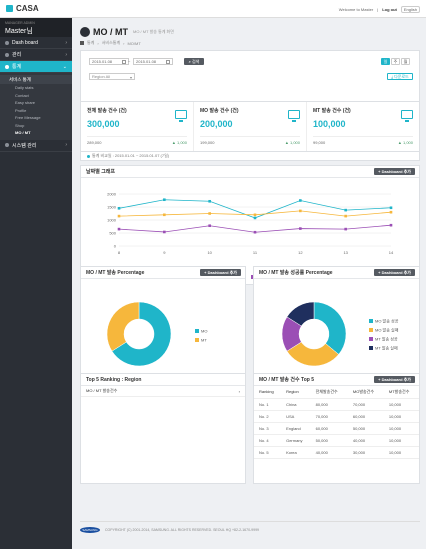  Describe the element at coordinates (85, 32) in the screenshot. I see `page-icon` at that location.